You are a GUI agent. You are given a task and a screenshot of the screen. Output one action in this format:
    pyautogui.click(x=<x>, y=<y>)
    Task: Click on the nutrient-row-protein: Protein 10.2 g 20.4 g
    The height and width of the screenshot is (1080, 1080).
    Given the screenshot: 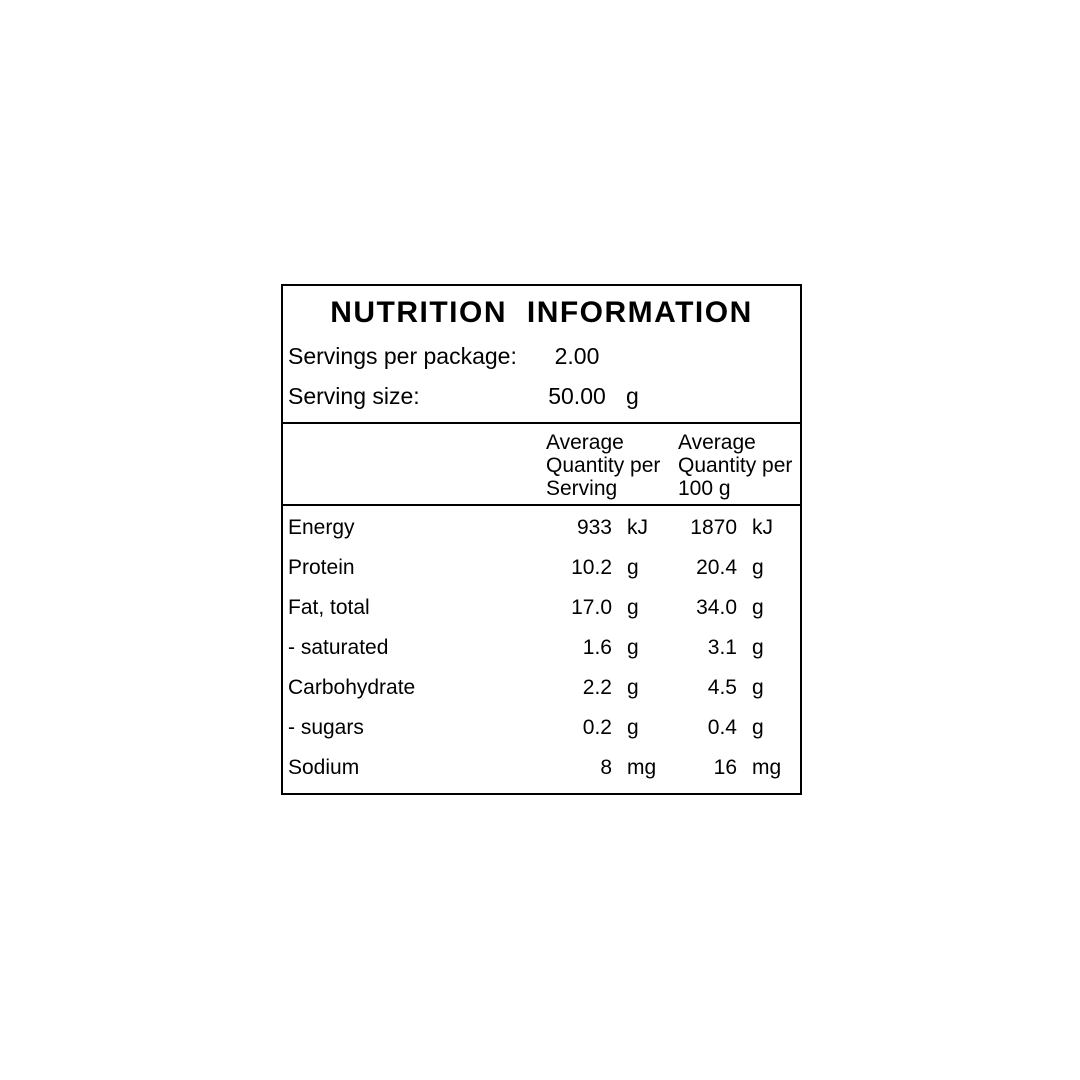 What is the action you would take?
    pyautogui.click(x=541, y=568)
    